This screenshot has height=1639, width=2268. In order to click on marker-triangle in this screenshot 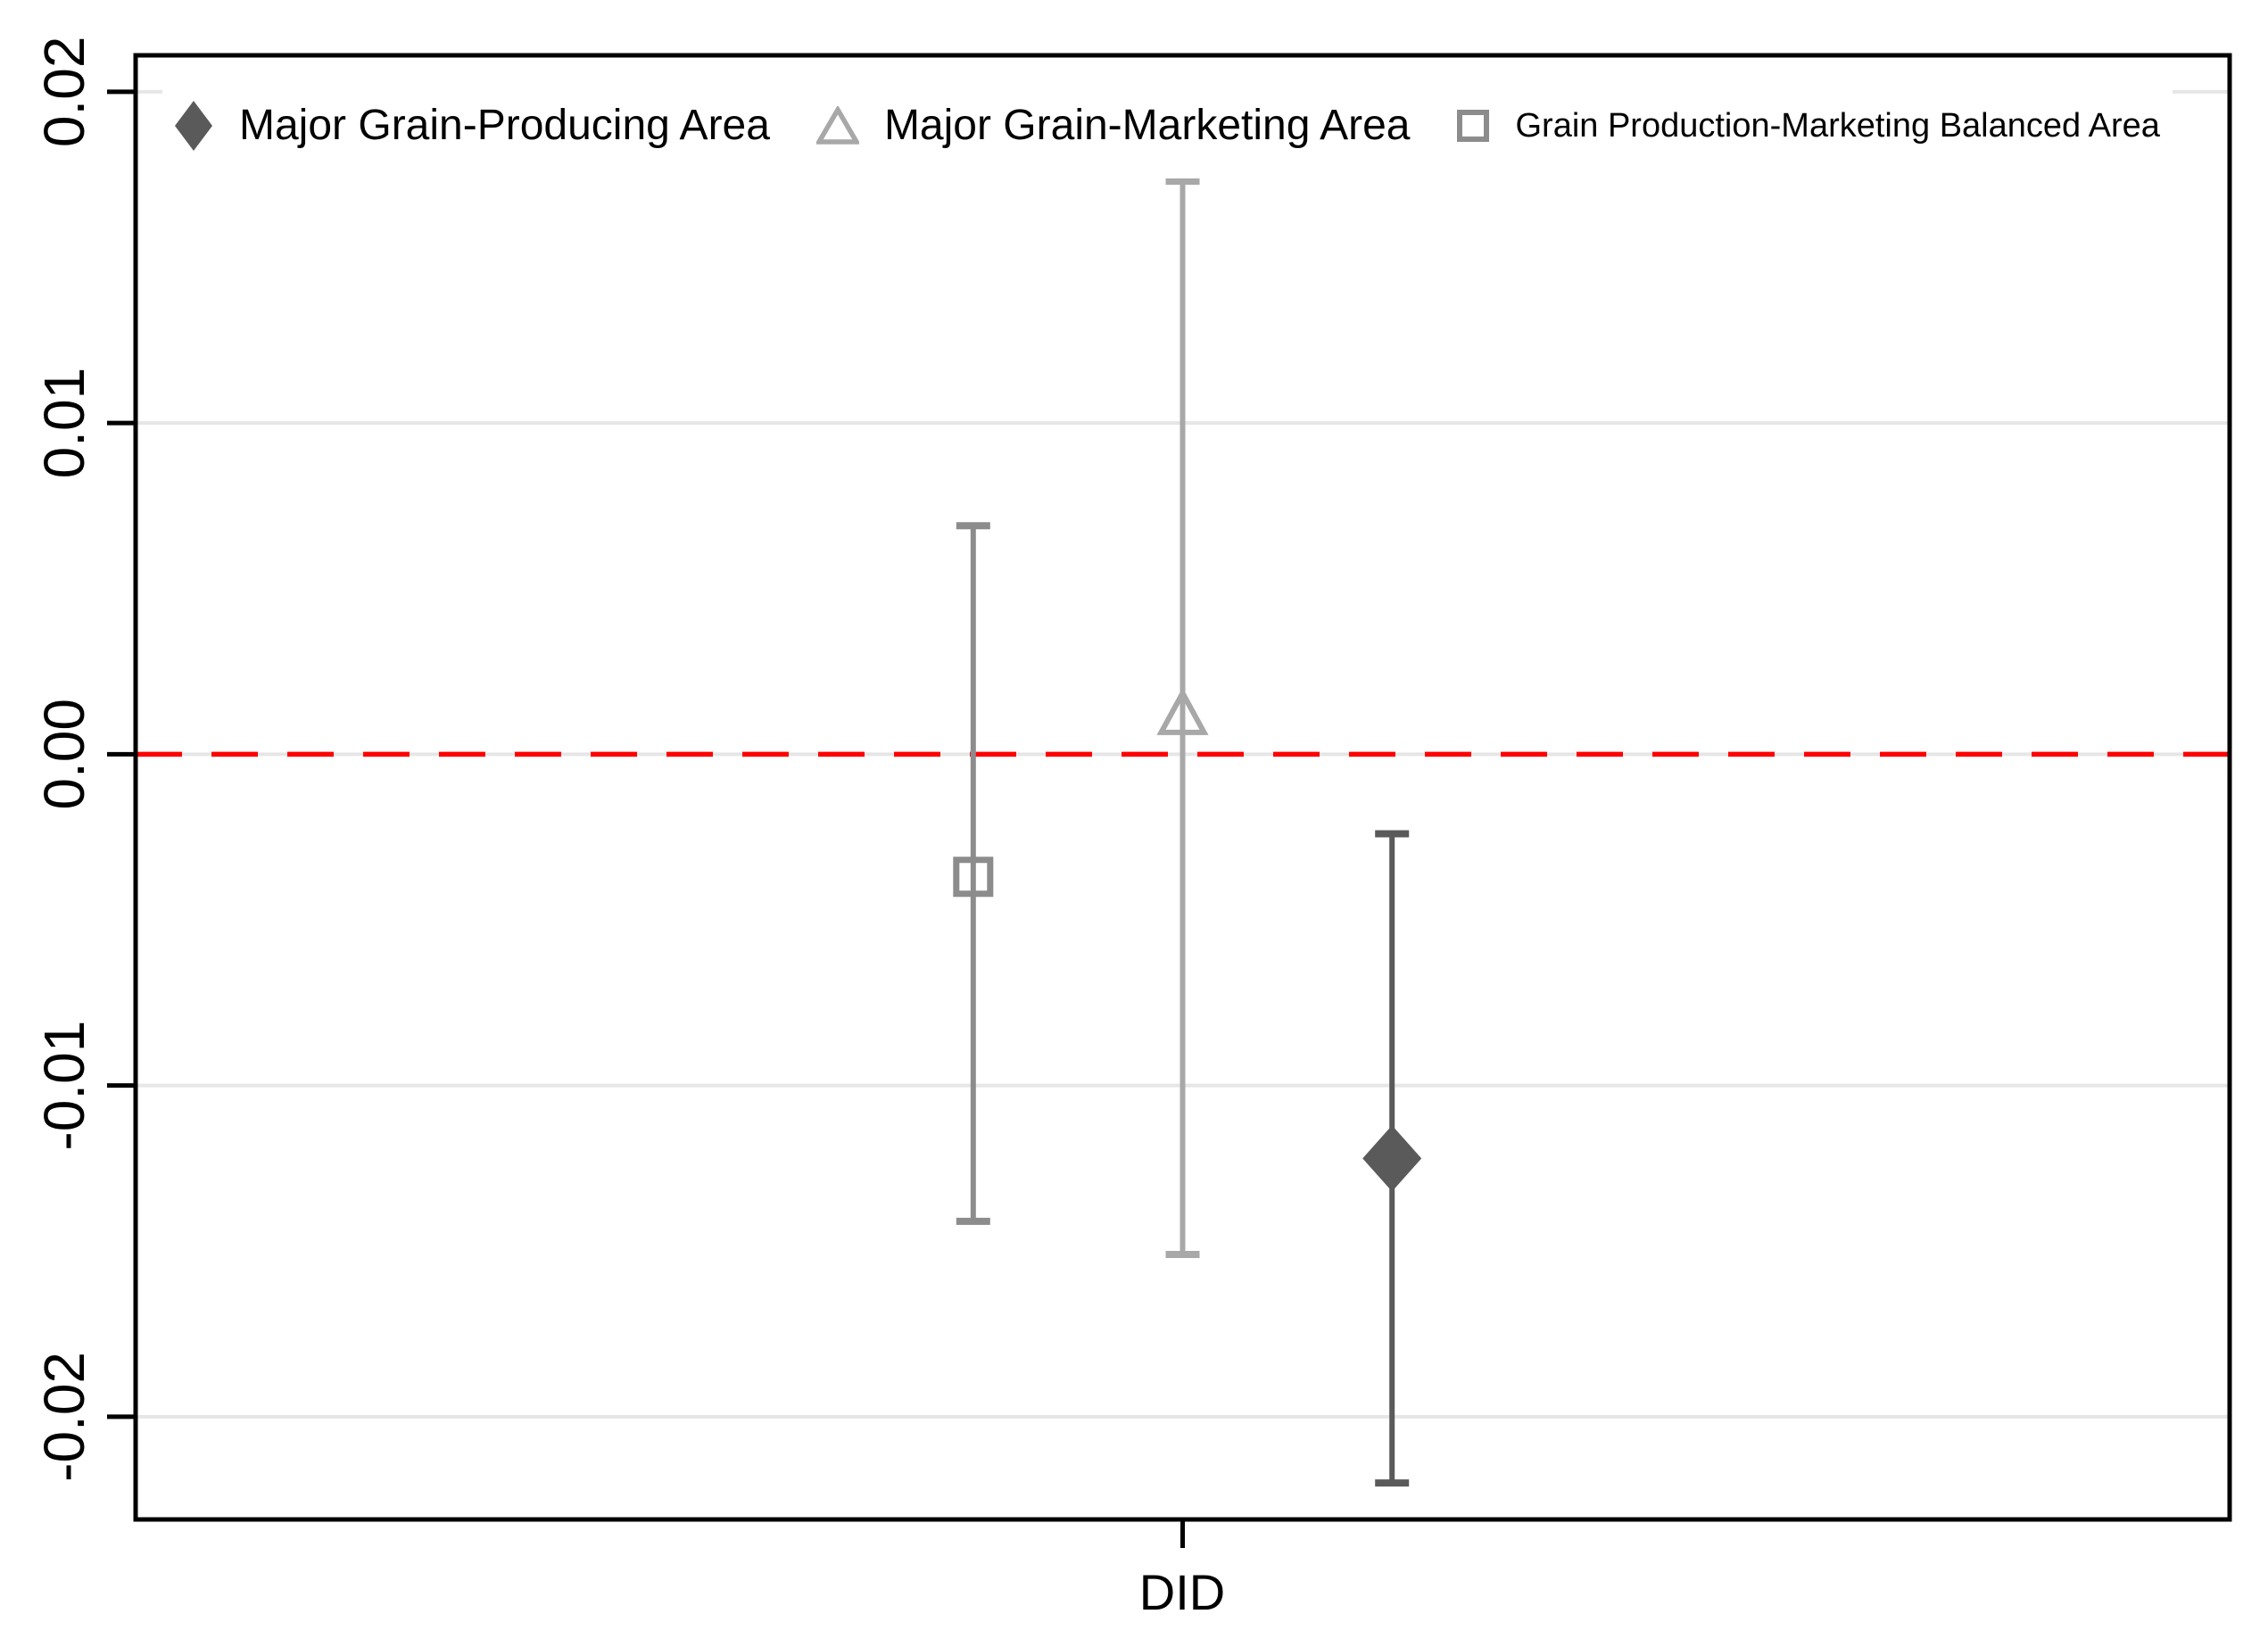, I will do `click(1182, 711)`.